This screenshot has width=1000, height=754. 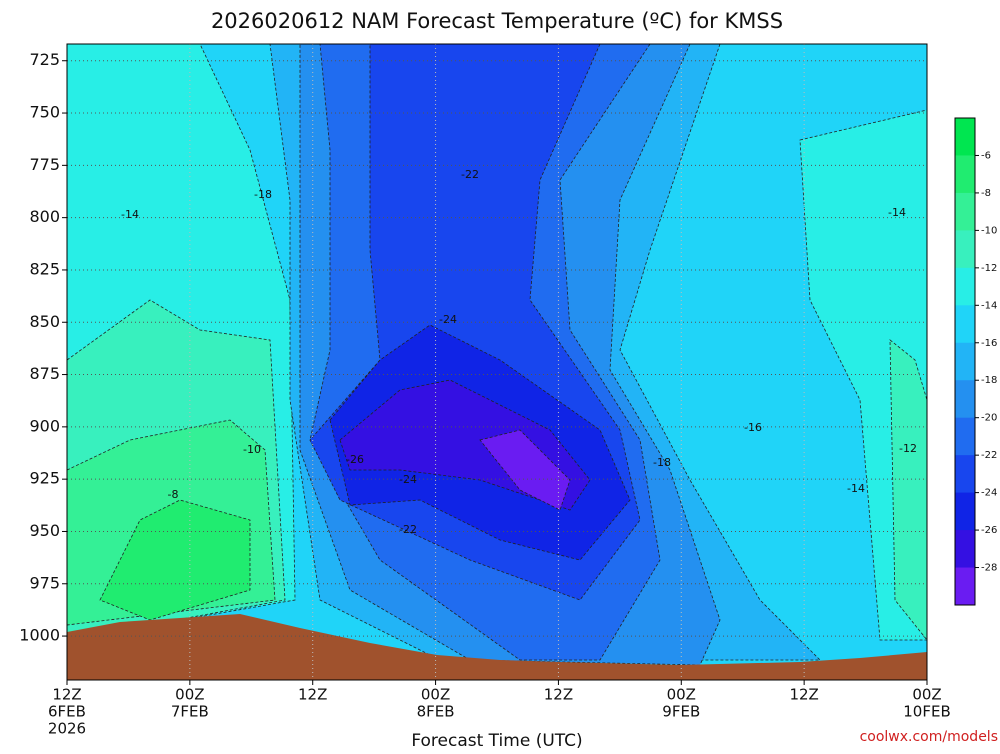 I want to click on y-tick-label: 850, so click(x=44, y=321).